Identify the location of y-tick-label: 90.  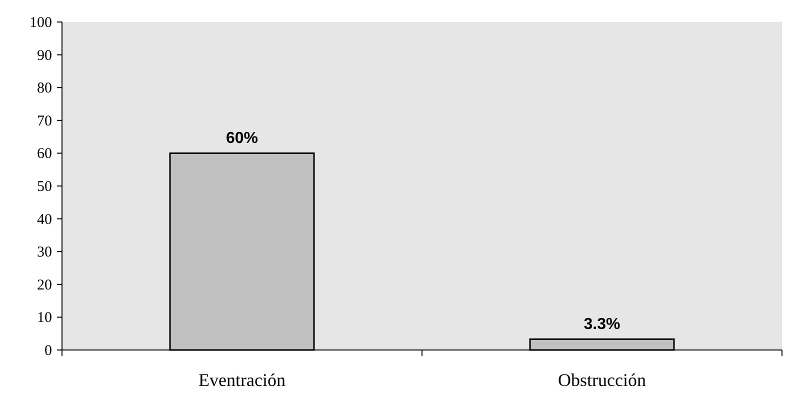
(44, 56).